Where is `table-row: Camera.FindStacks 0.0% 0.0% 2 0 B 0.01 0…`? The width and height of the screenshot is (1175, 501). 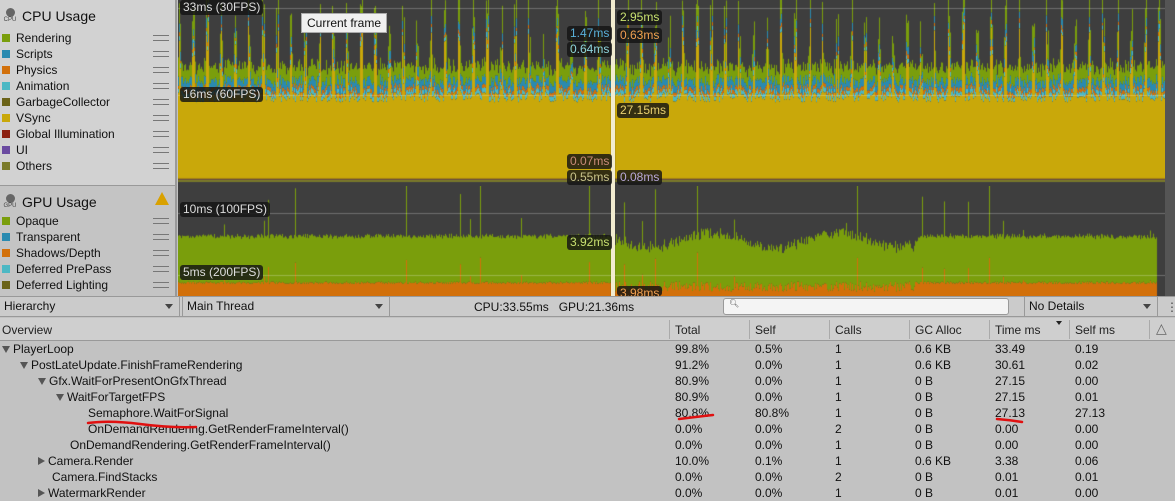
table-row: Camera.FindStacks 0.0% 0.0% 2 0 B 0.01 0… is located at coordinates (587, 477).